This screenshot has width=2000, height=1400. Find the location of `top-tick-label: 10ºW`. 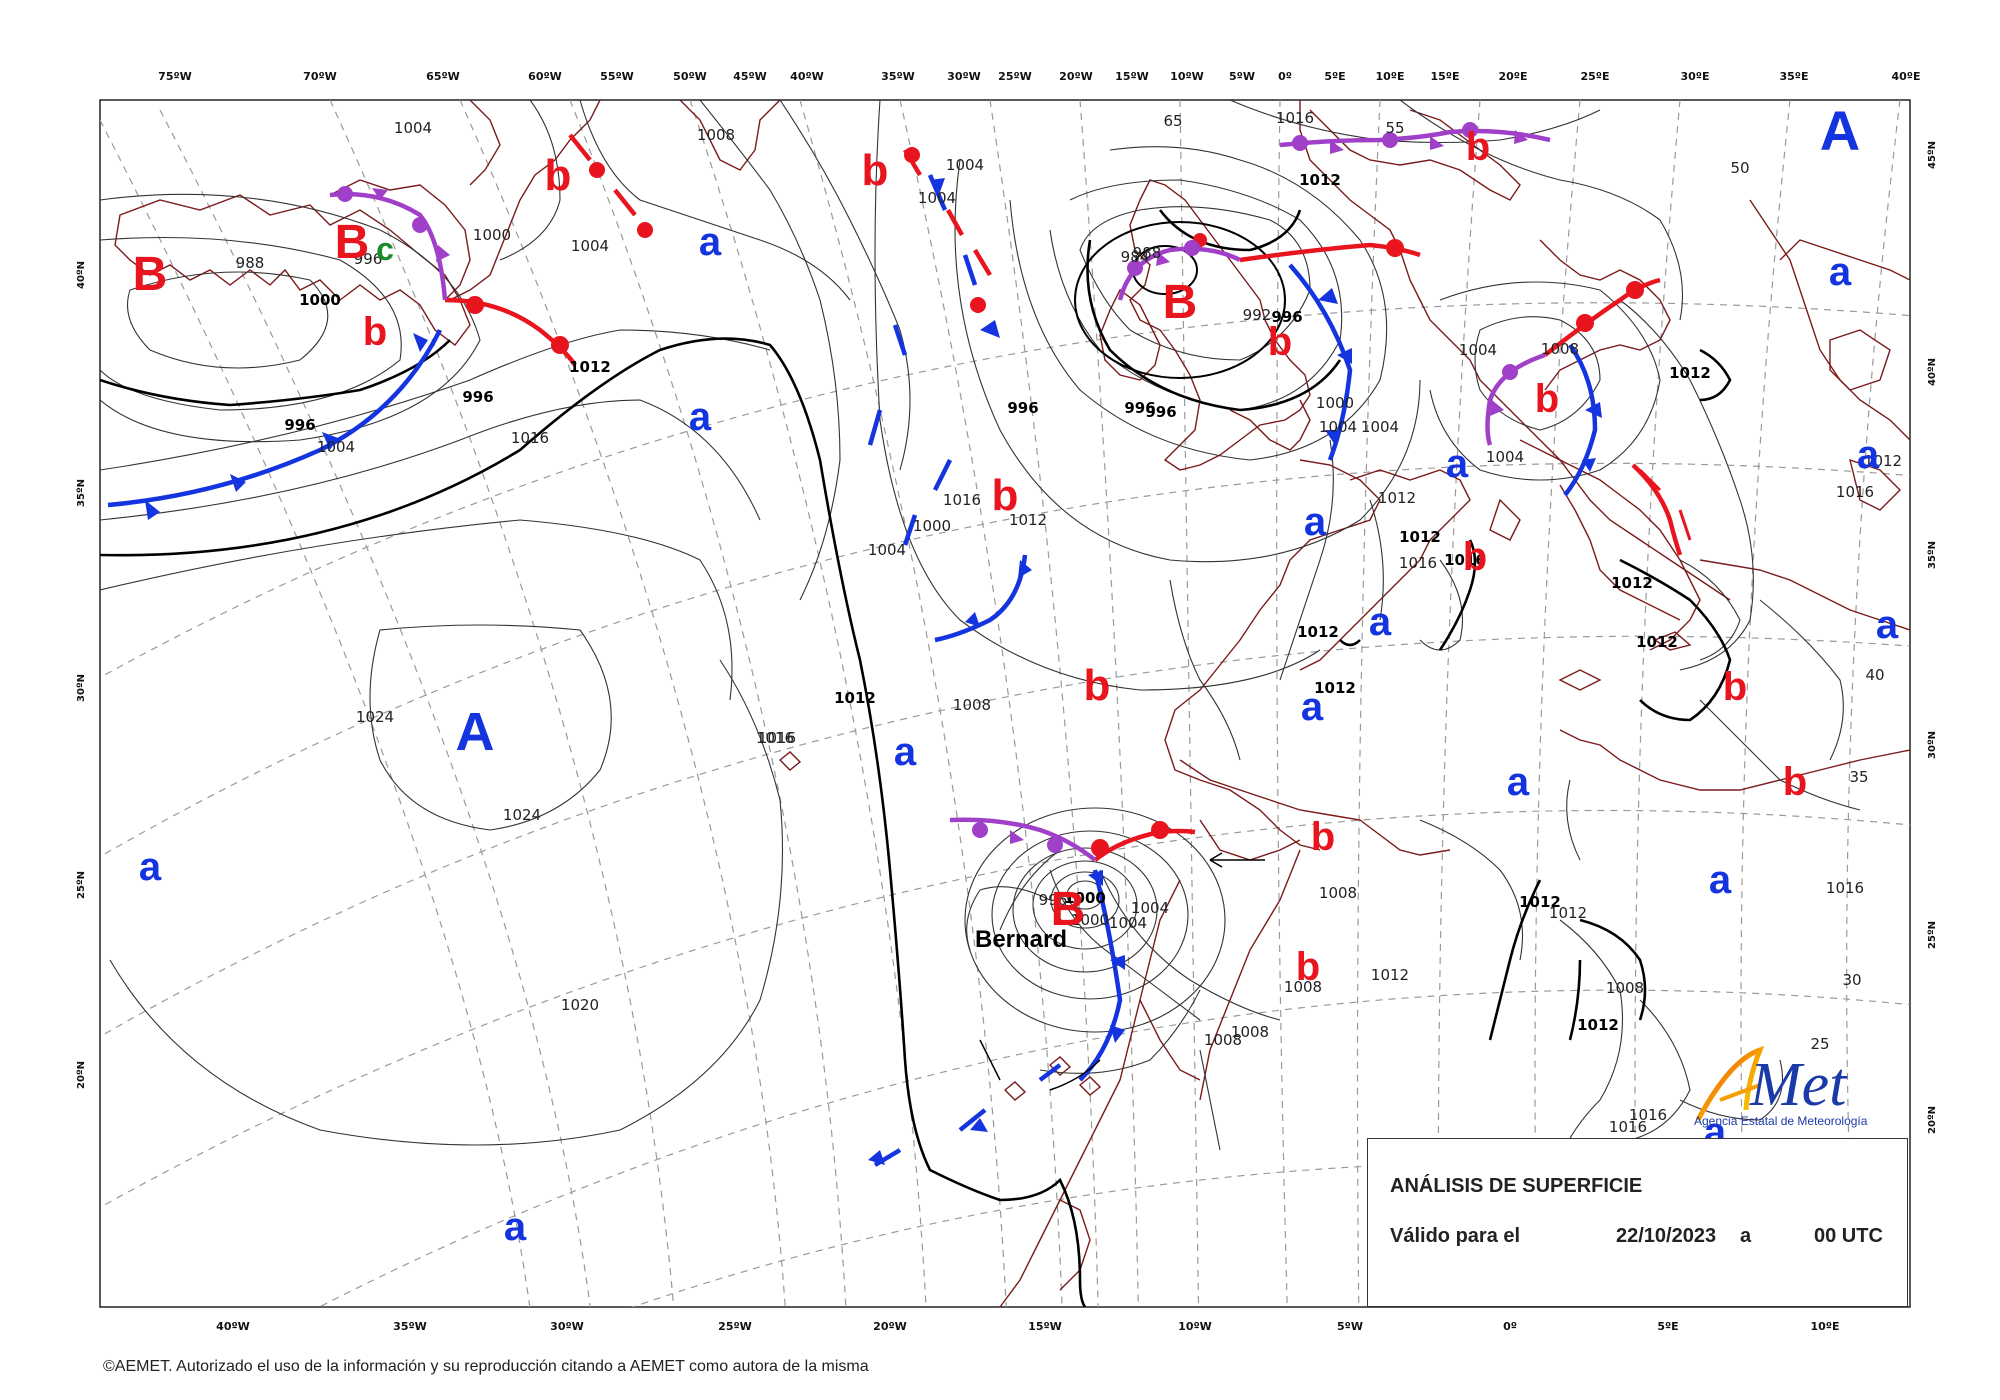

top-tick-label: 10ºW is located at coordinates (1187, 76).